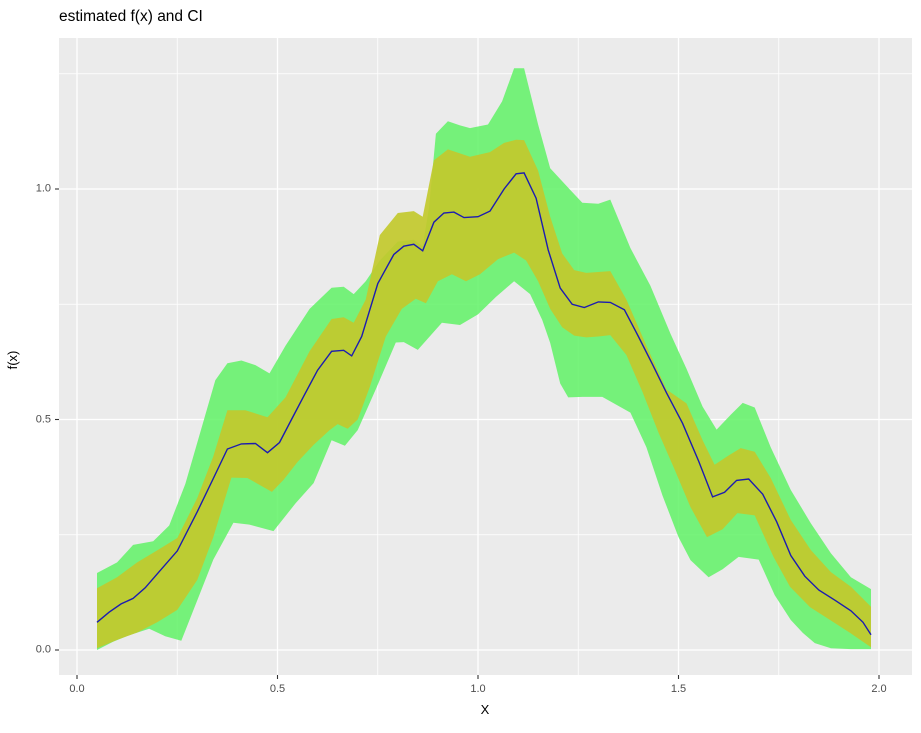  Describe the element at coordinates (77, 689) in the screenshot. I see `x-tick-label: 0.0` at that location.